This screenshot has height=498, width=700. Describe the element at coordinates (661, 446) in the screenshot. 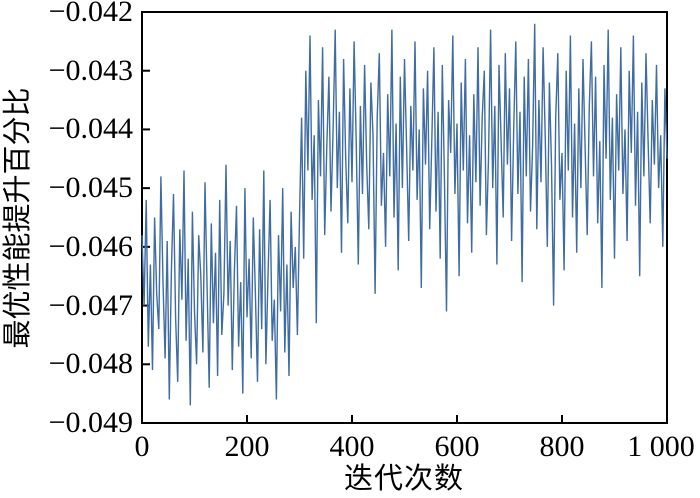

I see `x-tick-label: 1 000` at that location.